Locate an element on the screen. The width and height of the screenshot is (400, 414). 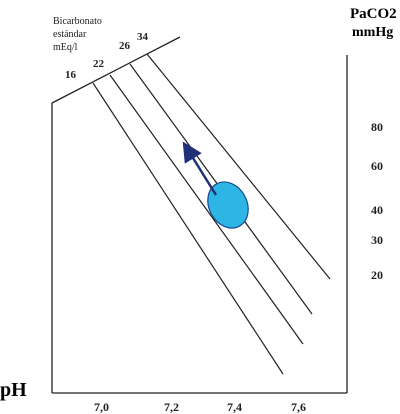
isopleth-label-34: 34 is located at coordinates (143, 37).